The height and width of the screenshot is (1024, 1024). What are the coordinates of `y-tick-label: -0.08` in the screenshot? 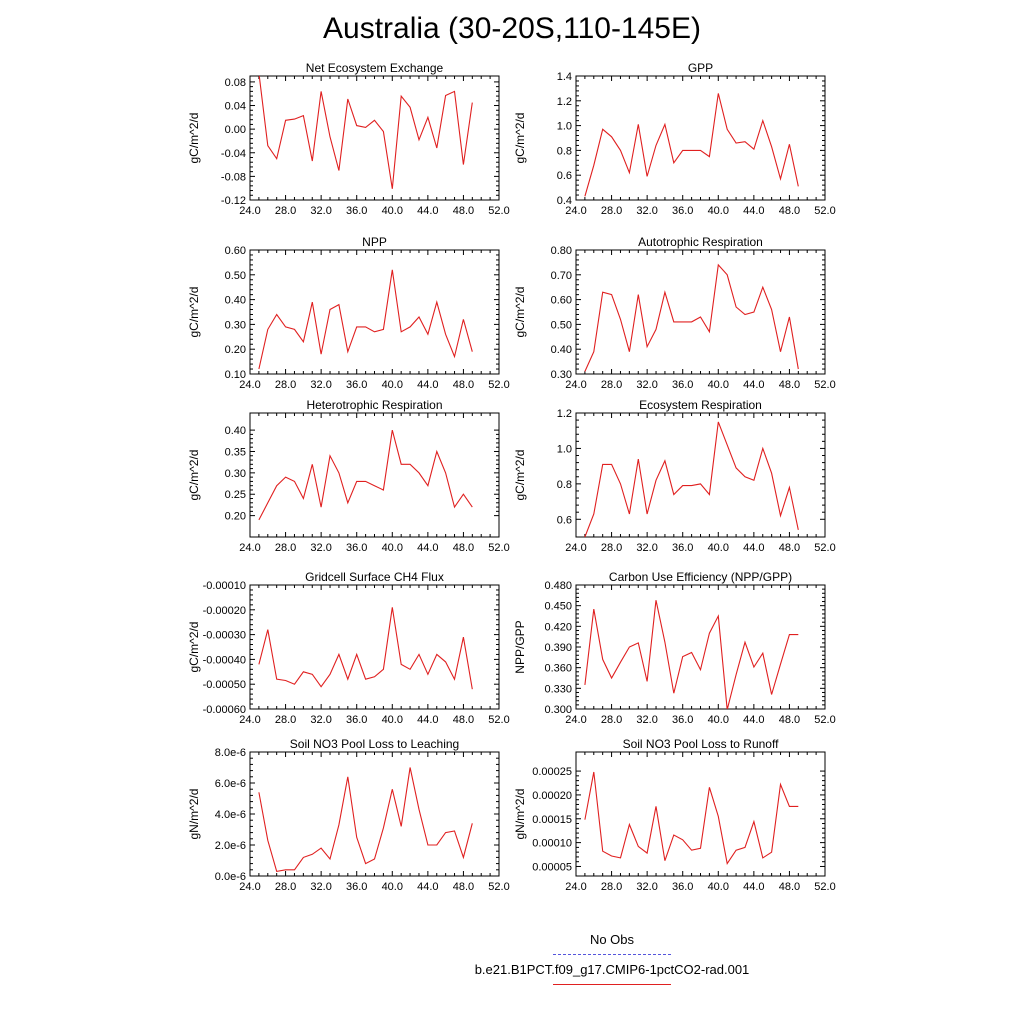 It's located at (233, 177).